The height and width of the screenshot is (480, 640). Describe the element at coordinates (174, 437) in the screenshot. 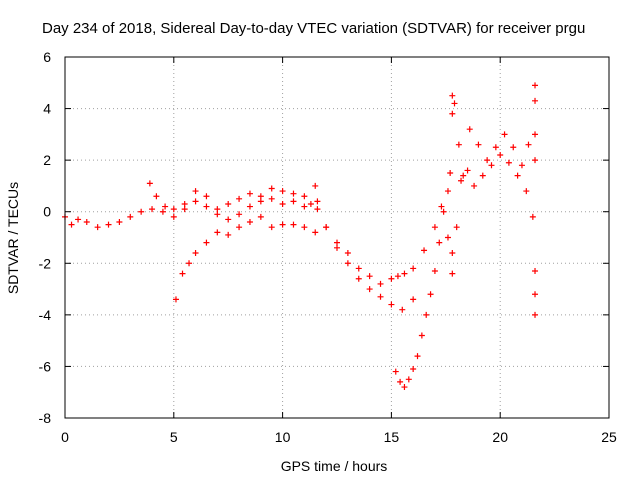

I see `x-tick-label: 5` at that location.